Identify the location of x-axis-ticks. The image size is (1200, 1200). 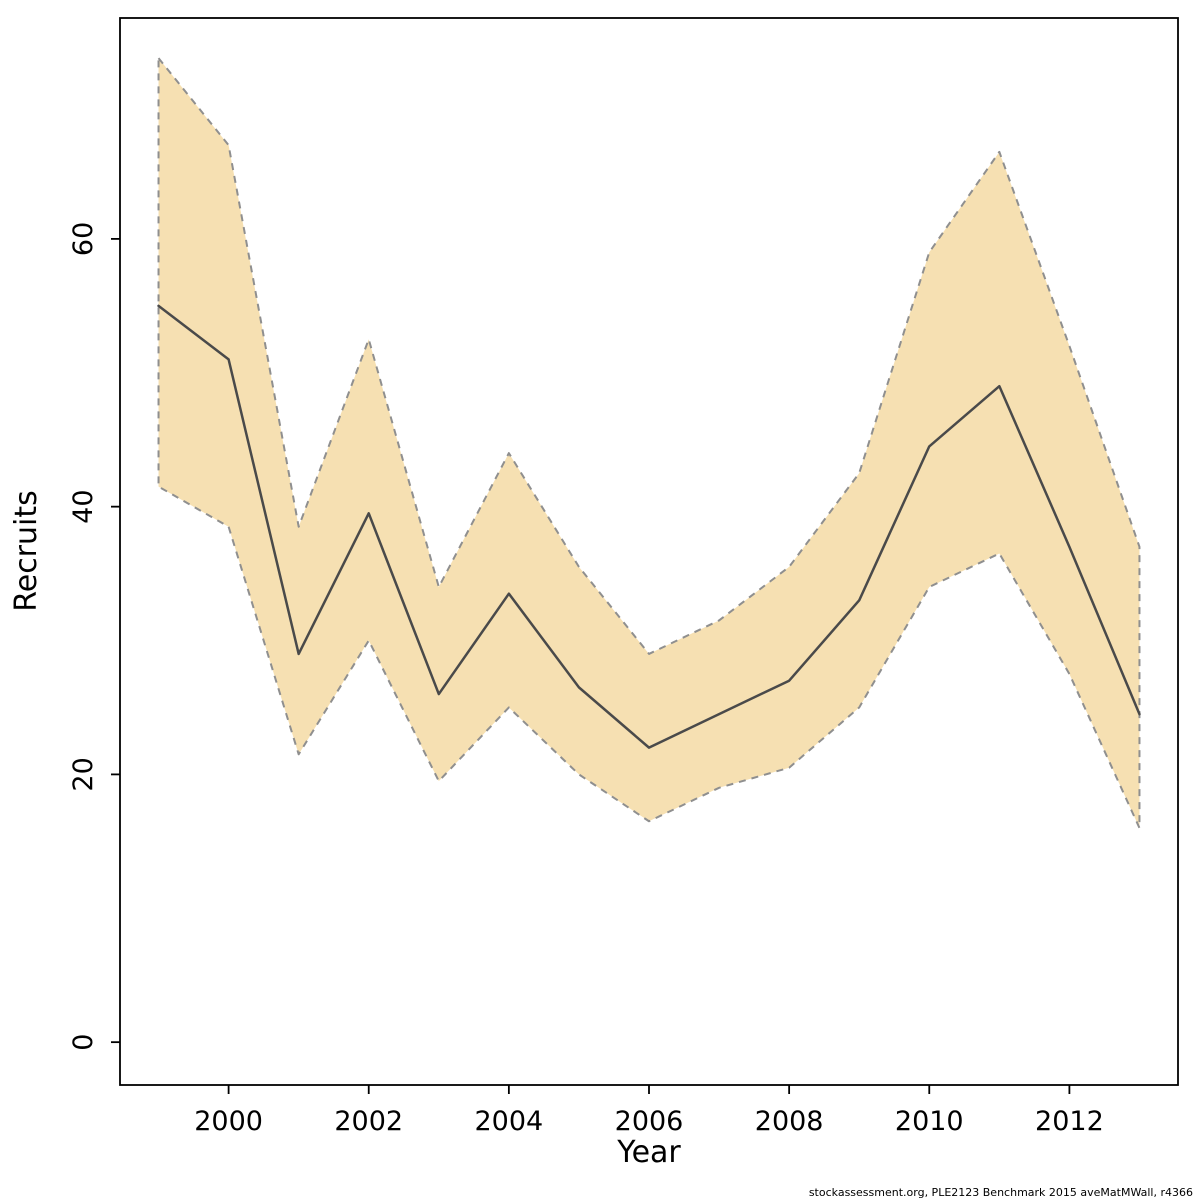
(649, 1089).